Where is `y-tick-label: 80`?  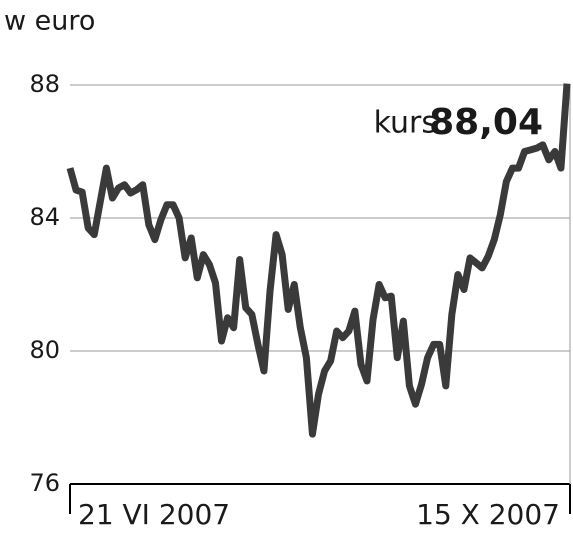 y-tick-label: 80 is located at coordinates (44, 350).